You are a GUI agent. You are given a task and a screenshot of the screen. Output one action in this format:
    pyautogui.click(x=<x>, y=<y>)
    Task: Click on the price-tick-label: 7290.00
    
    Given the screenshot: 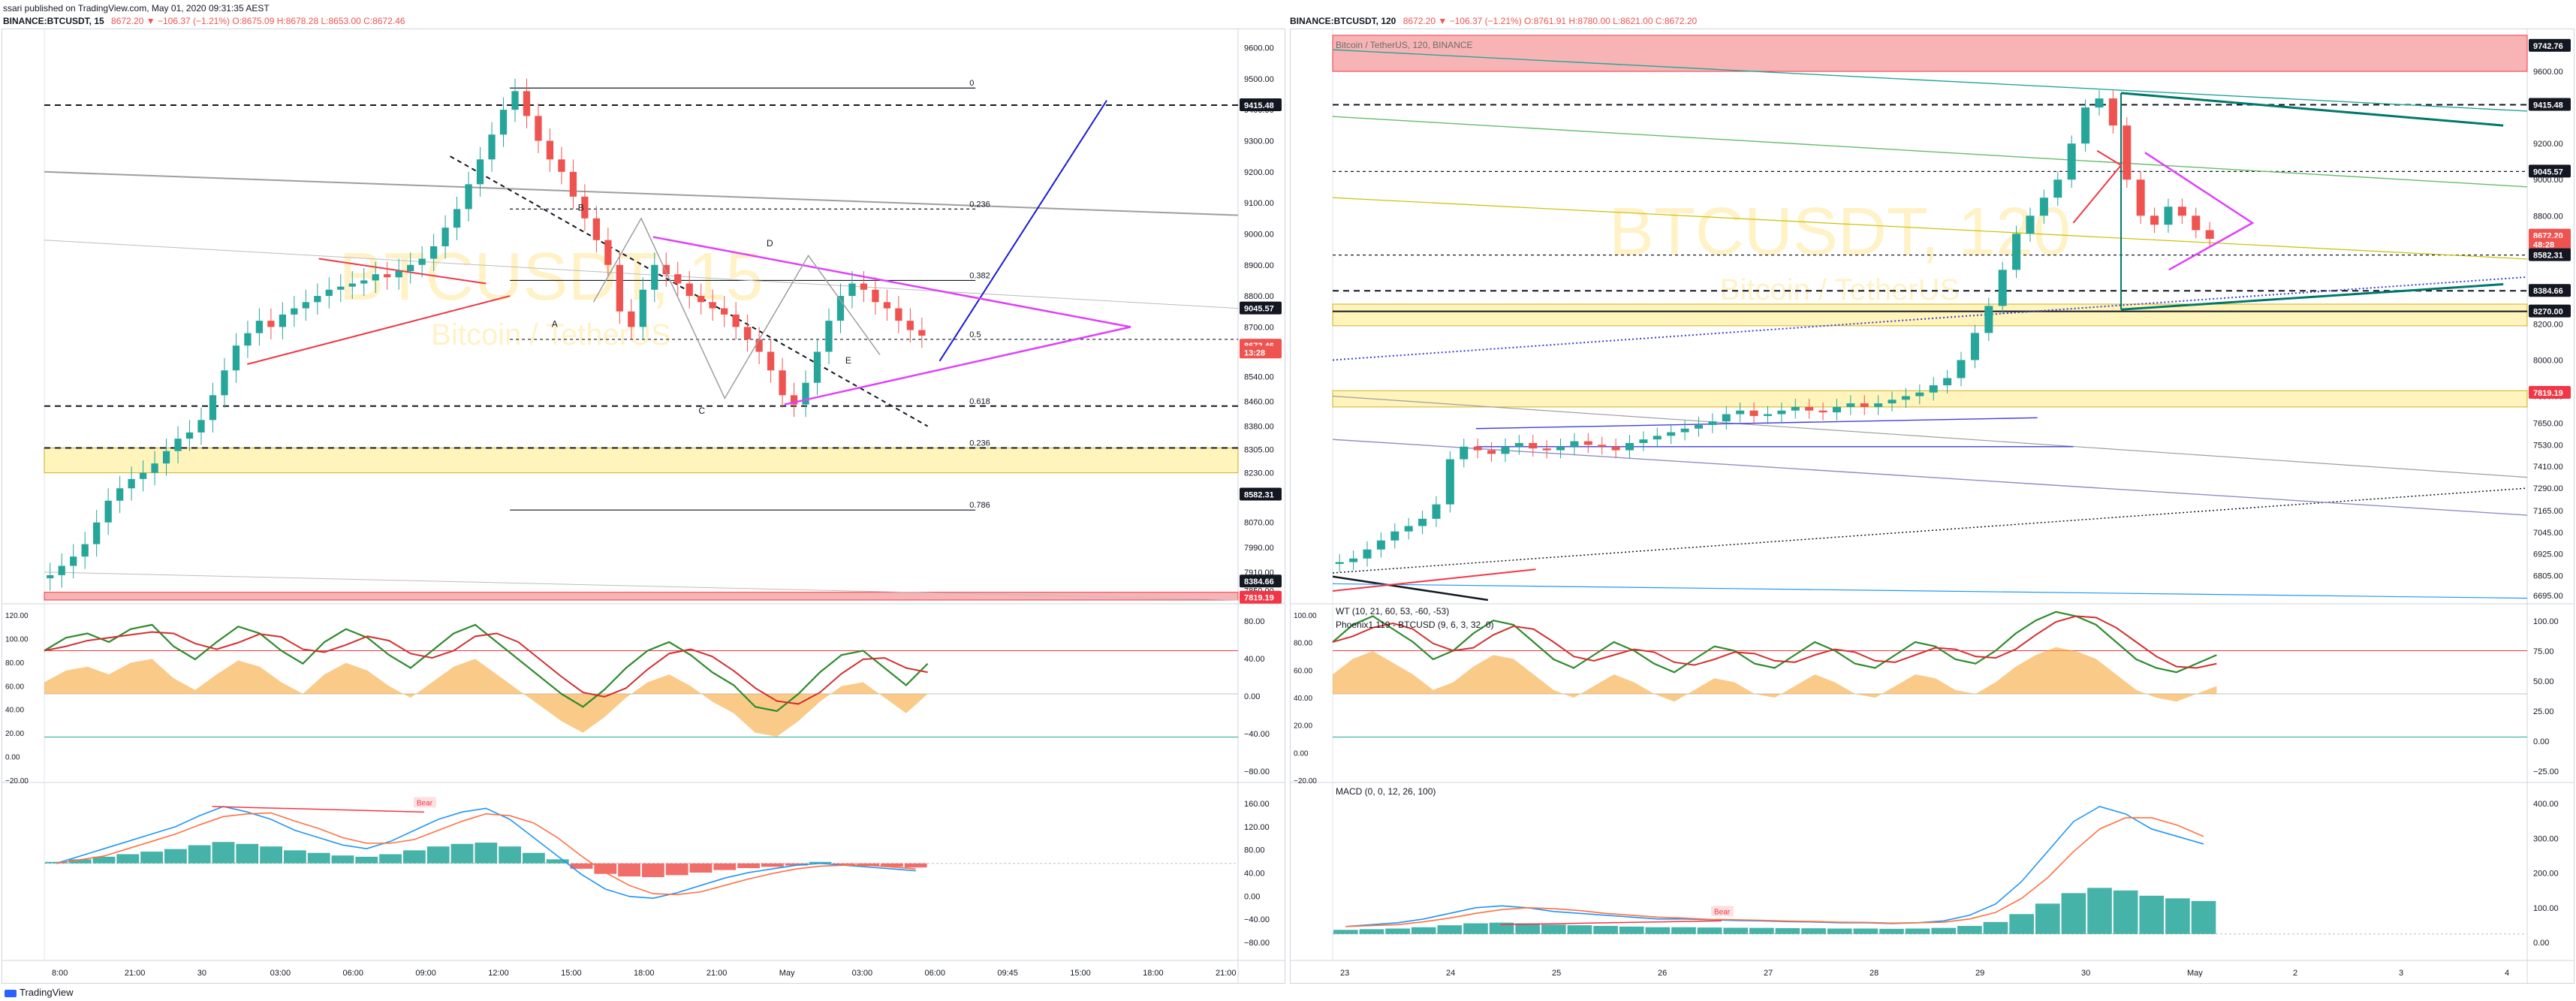 What is the action you would take?
    pyautogui.click(x=2548, y=489)
    